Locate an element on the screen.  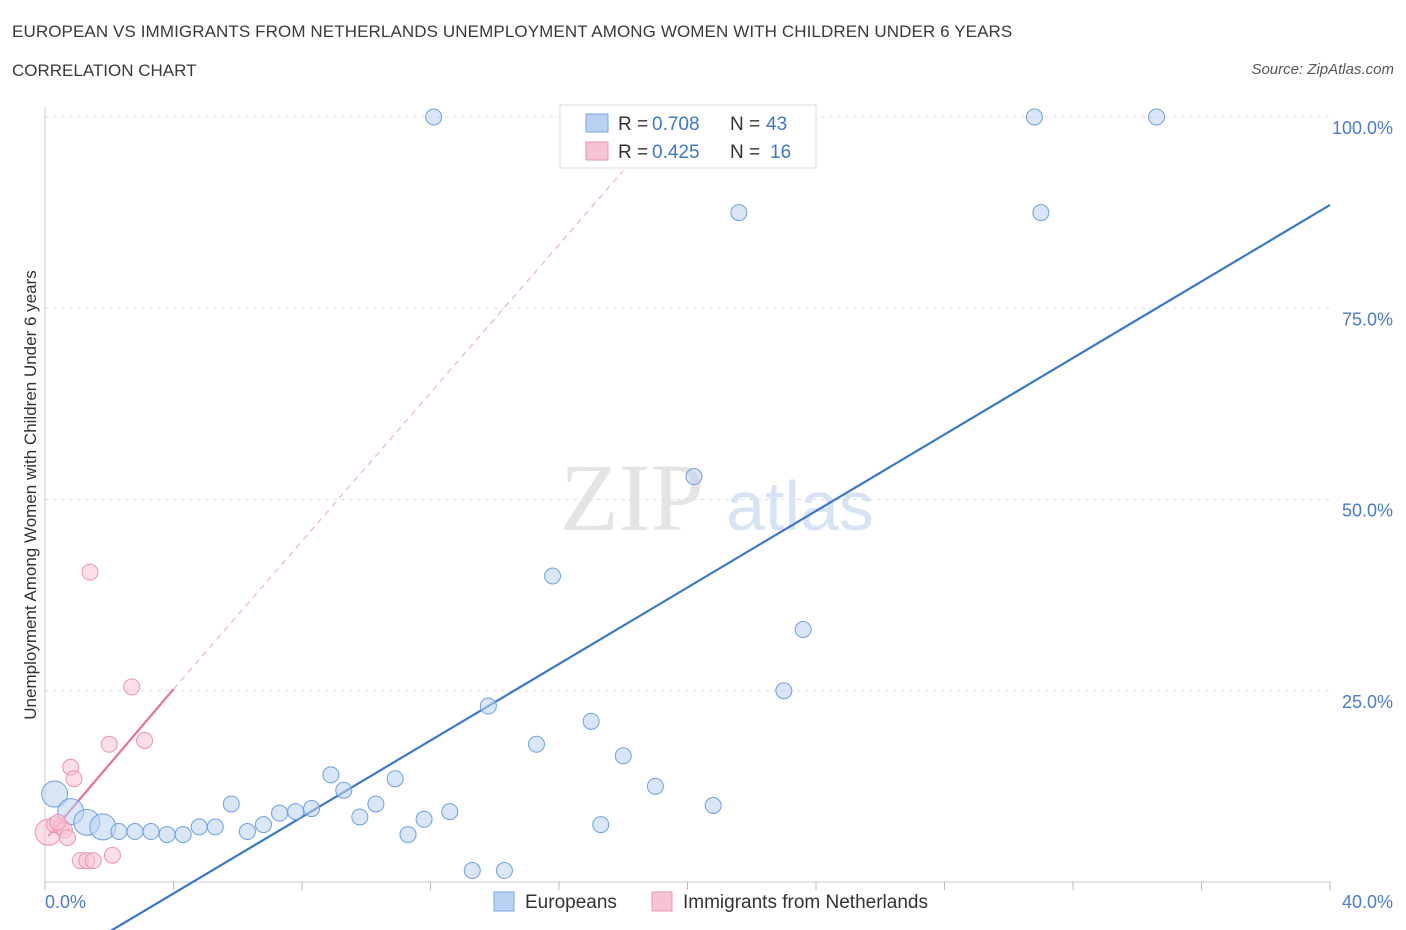
y-tick-label-1: 50.0% is located at coordinates (1367, 511).